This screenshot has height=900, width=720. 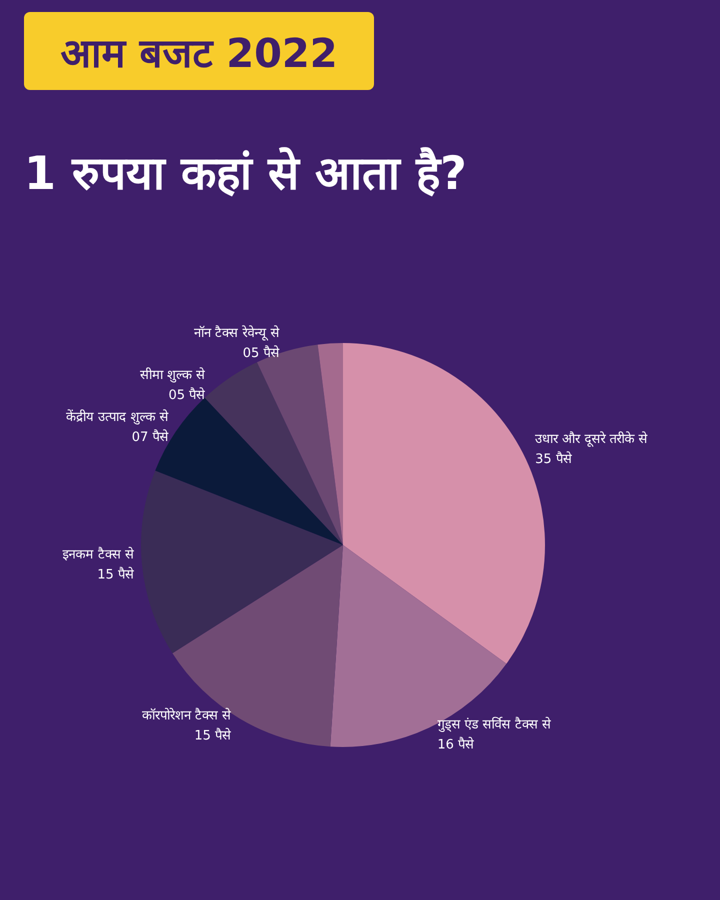 I want to click on data-label: 07 पैसे, so click(x=150, y=436).